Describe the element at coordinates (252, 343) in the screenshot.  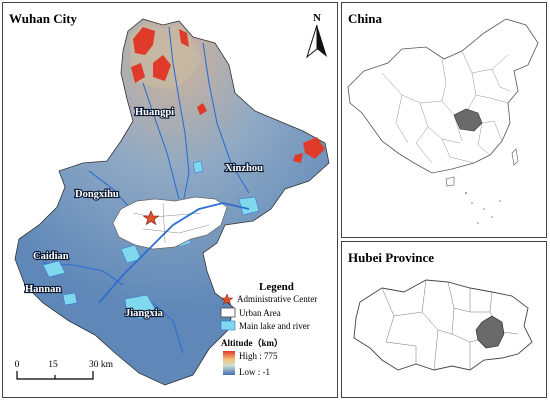
I see `legend-altitude-title: Altitude（km）` at that location.